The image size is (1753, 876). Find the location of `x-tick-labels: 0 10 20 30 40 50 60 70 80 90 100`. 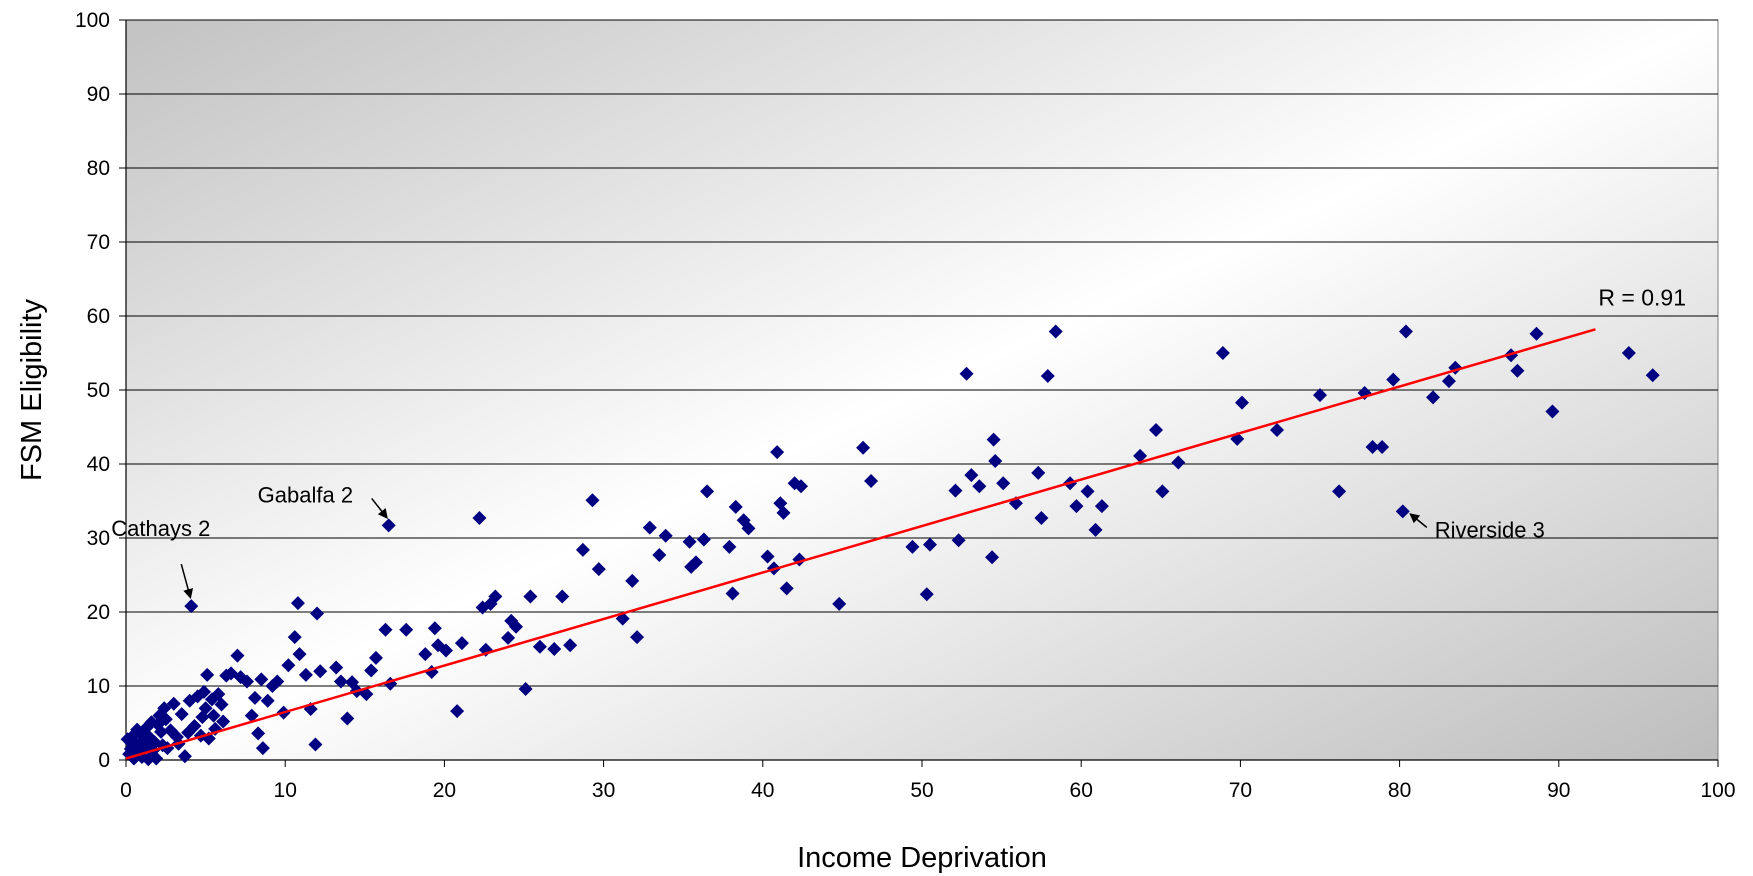

x-tick-labels: 0 10 20 30 40 50 60 70 80 90 100 is located at coordinates (927, 790).